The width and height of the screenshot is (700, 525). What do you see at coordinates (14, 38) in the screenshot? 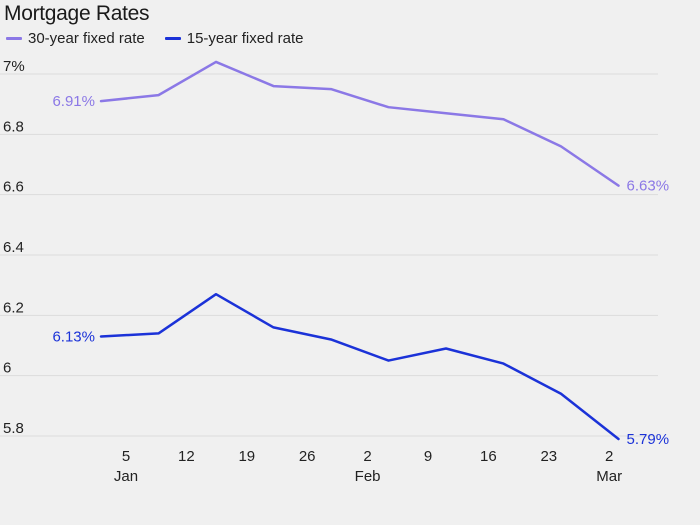
I see `legend-swatch-30-year` at bounding box center [14, 38].